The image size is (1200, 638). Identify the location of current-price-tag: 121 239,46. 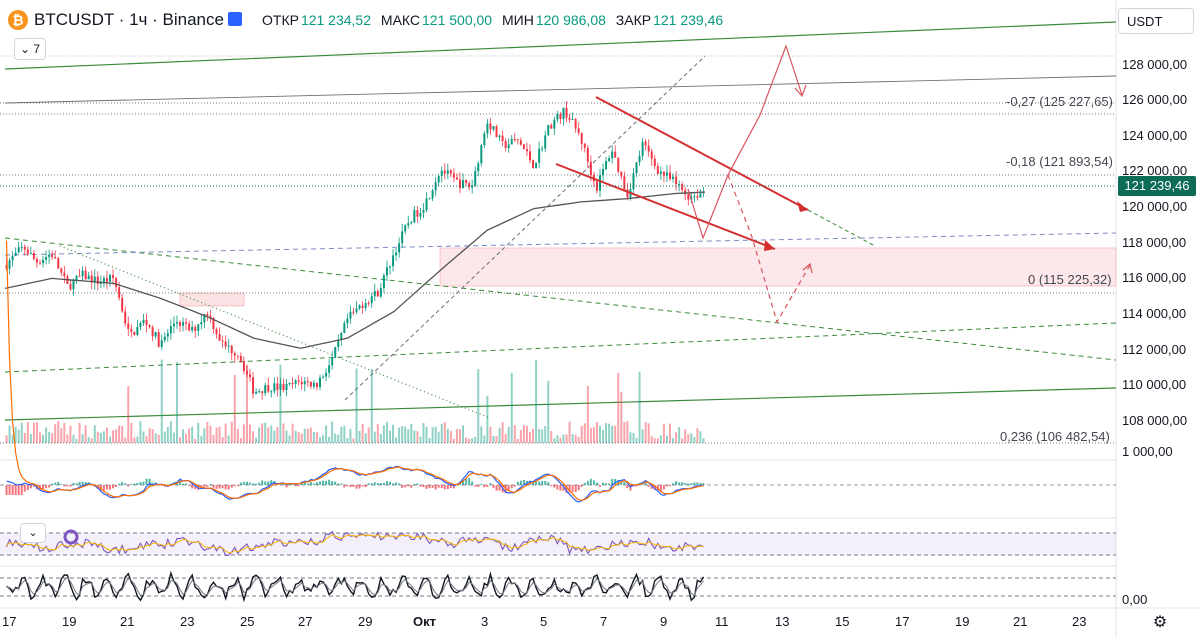
(1157, 186).